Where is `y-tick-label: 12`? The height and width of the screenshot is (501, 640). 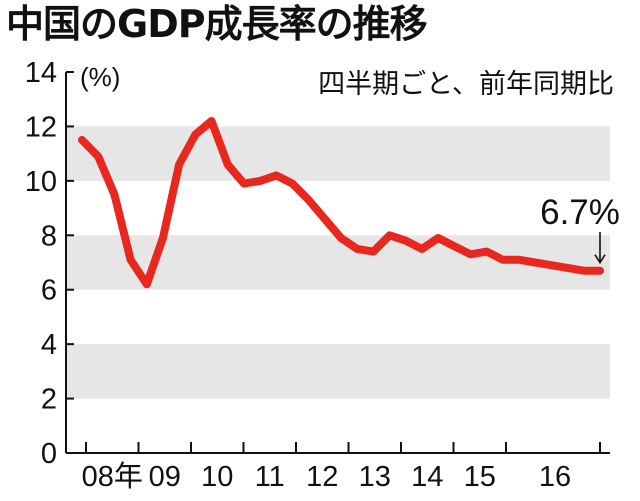 y-tick-label: 12 is located at coordinates (41, 127).